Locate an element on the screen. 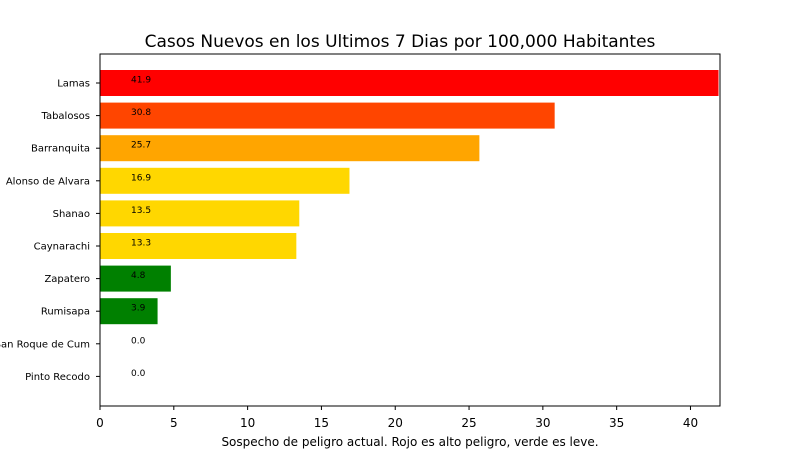 This screenshot has width=800, height=456. data-label: 3.9 is located at coordinates (138, 309).